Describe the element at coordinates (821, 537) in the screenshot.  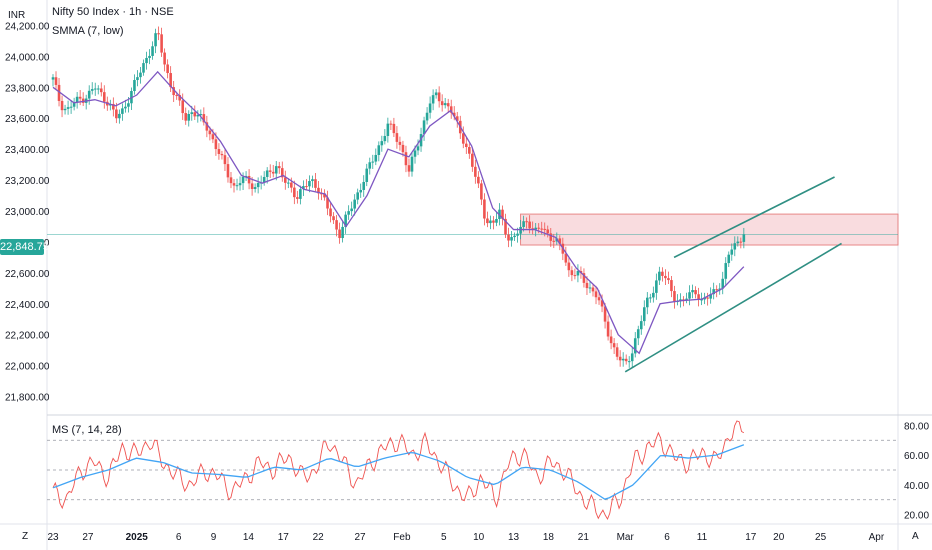
I see `time-axis-tick: 25` at that location.